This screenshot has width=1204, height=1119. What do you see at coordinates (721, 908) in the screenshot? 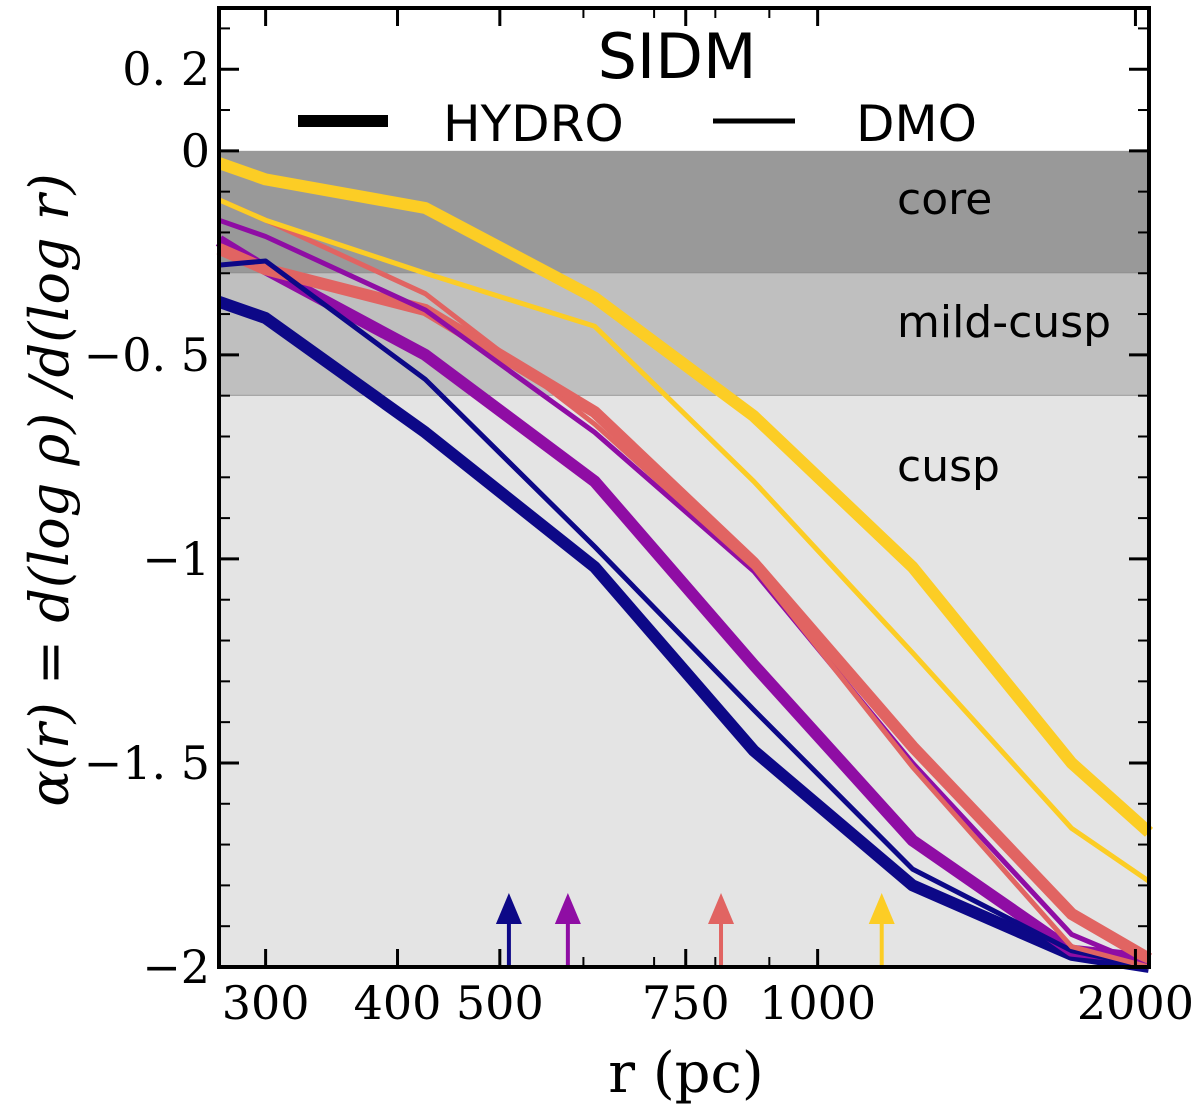
I see `halo-3-arrow-head` at bounding box center [721, 908].